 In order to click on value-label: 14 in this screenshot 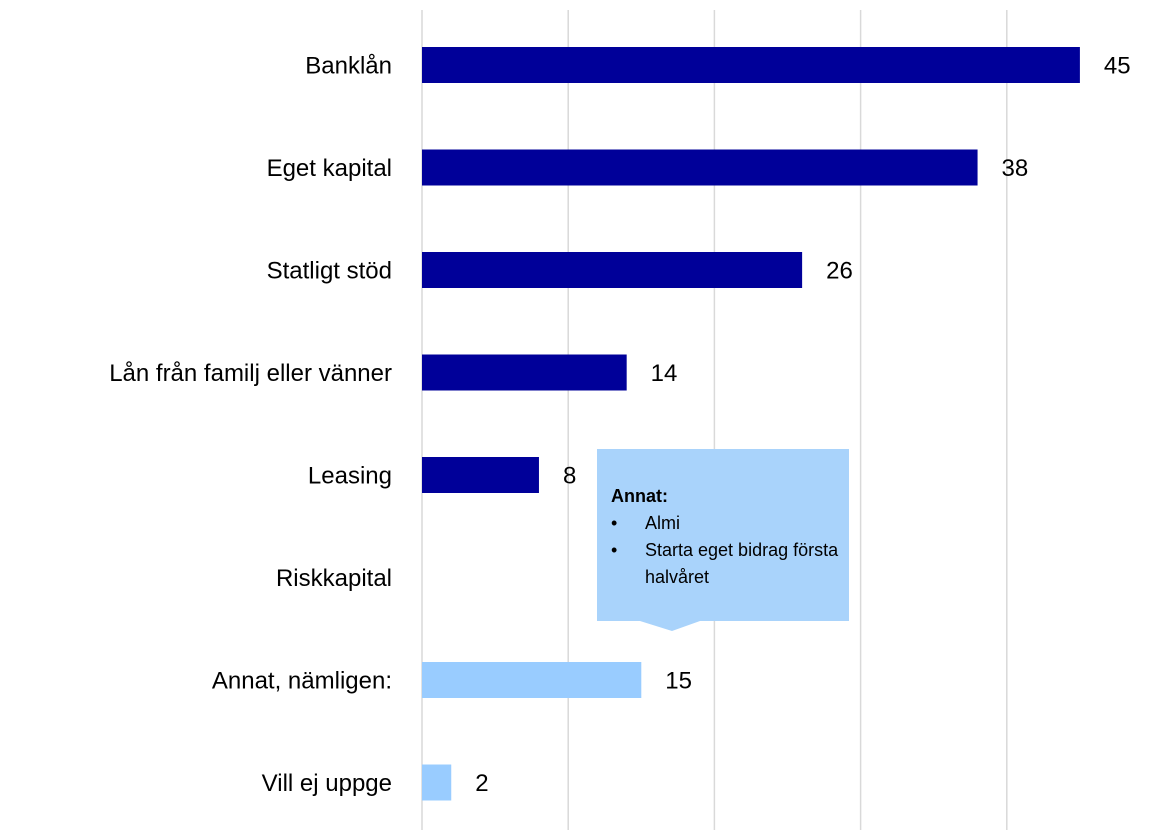, I will do `click(664, 373)`.